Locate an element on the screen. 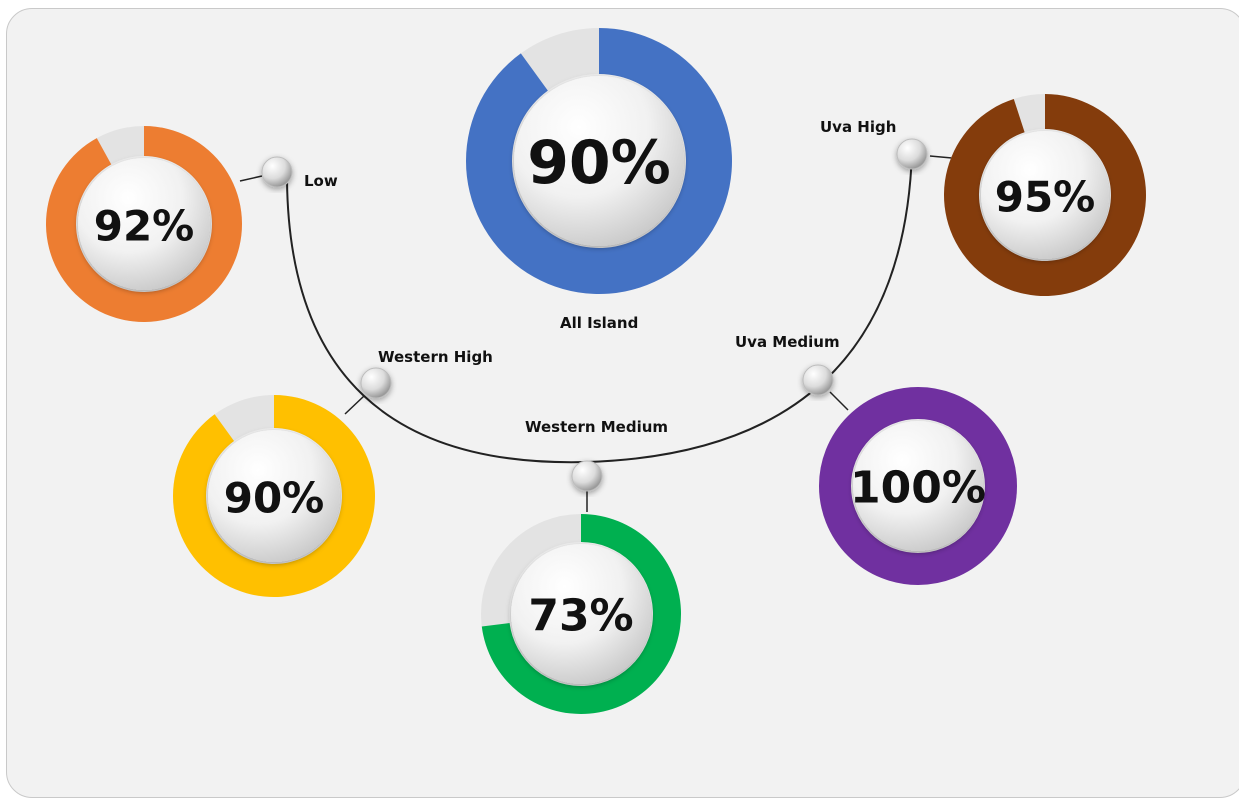 Image resolution: width=1239 pixels, height=798 pixels. donut-segment-western-high is located at coordinates (273, 496).